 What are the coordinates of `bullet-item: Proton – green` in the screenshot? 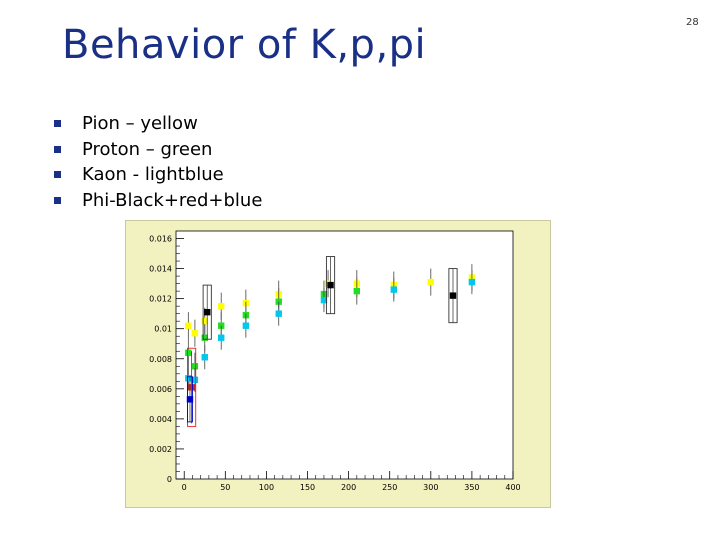 It's located at (158, 150).